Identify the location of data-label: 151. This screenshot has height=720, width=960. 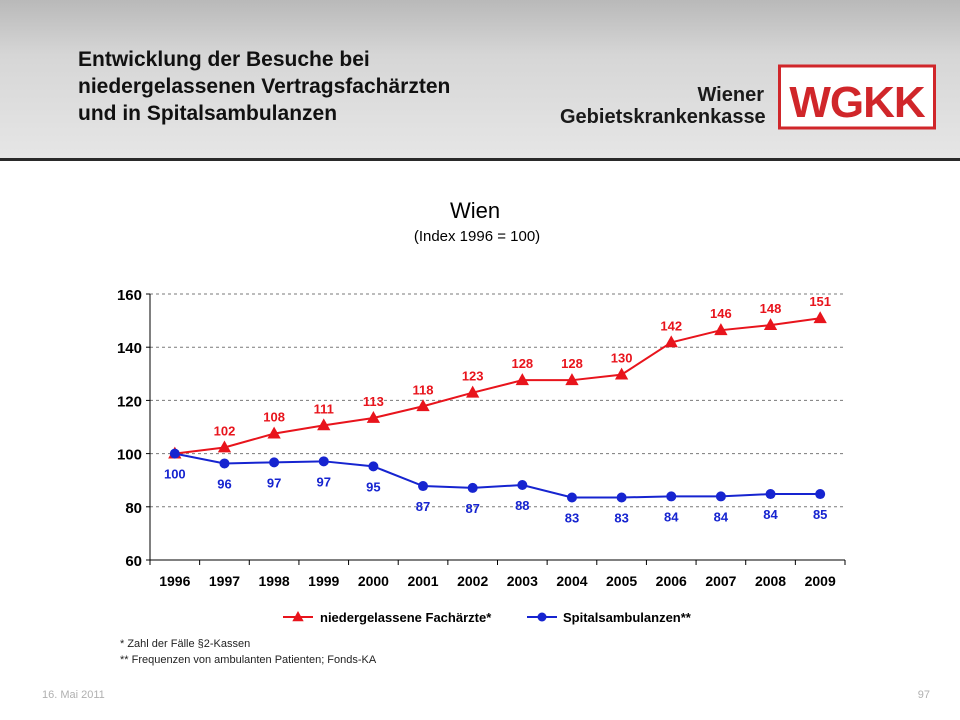
(820, 301).